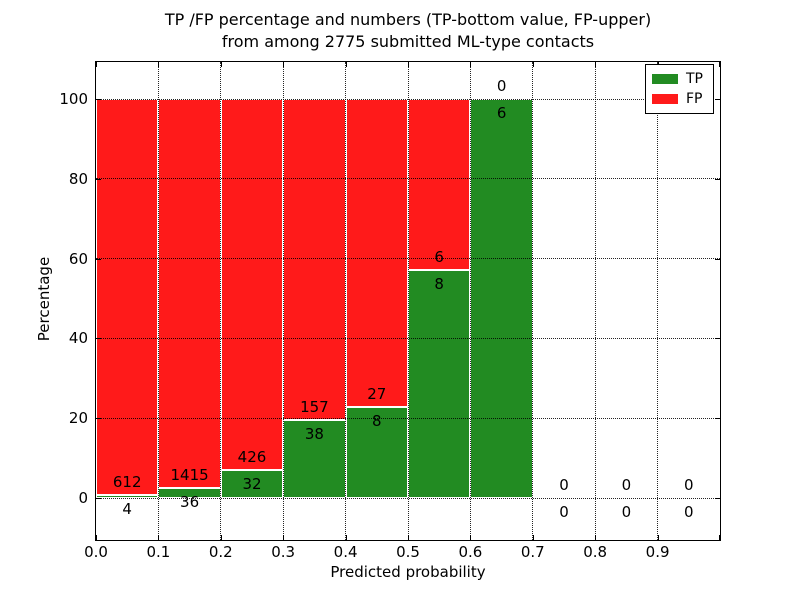  Describe the element at coordinates (252, 457) in the screenshot. I see `bar-label-fp: 426` at that location.